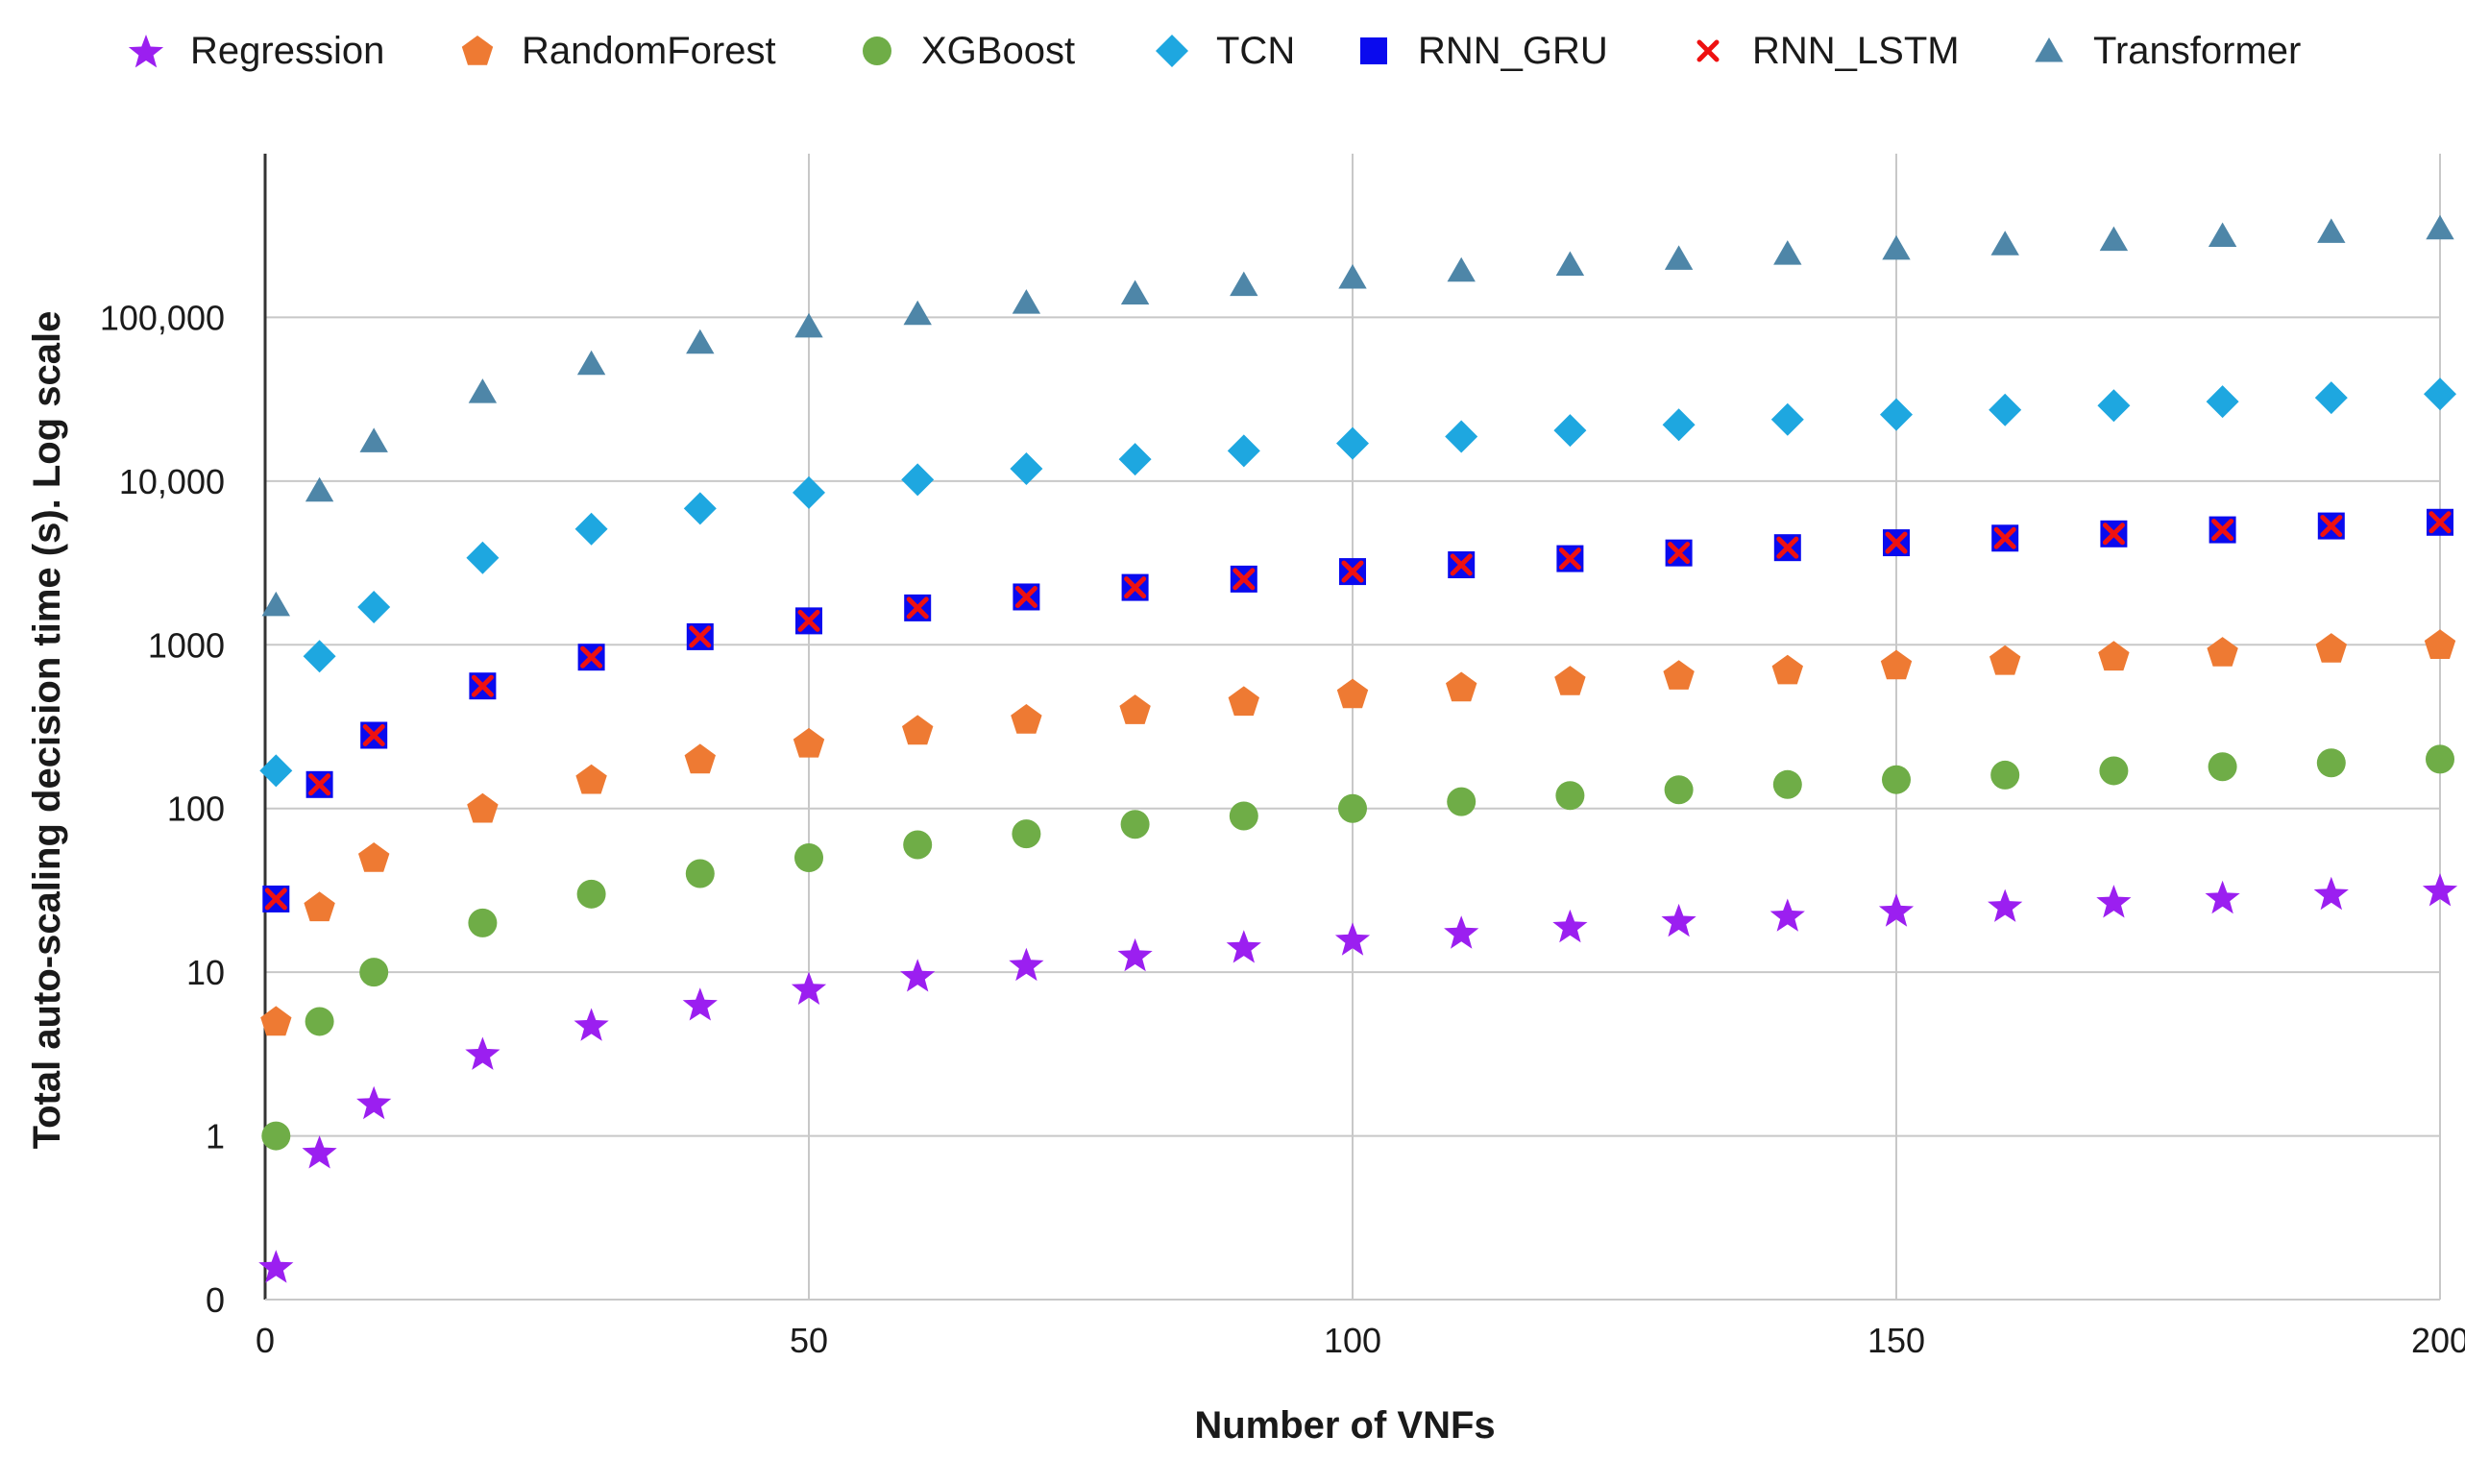 Image resolution: width=2465 pixels, height=1484 pixels. What do you see at coordinates (2168, 51) in the screenshot?
I see `legend-item-transformer: Transformer` at bounding box center [2168, 51].